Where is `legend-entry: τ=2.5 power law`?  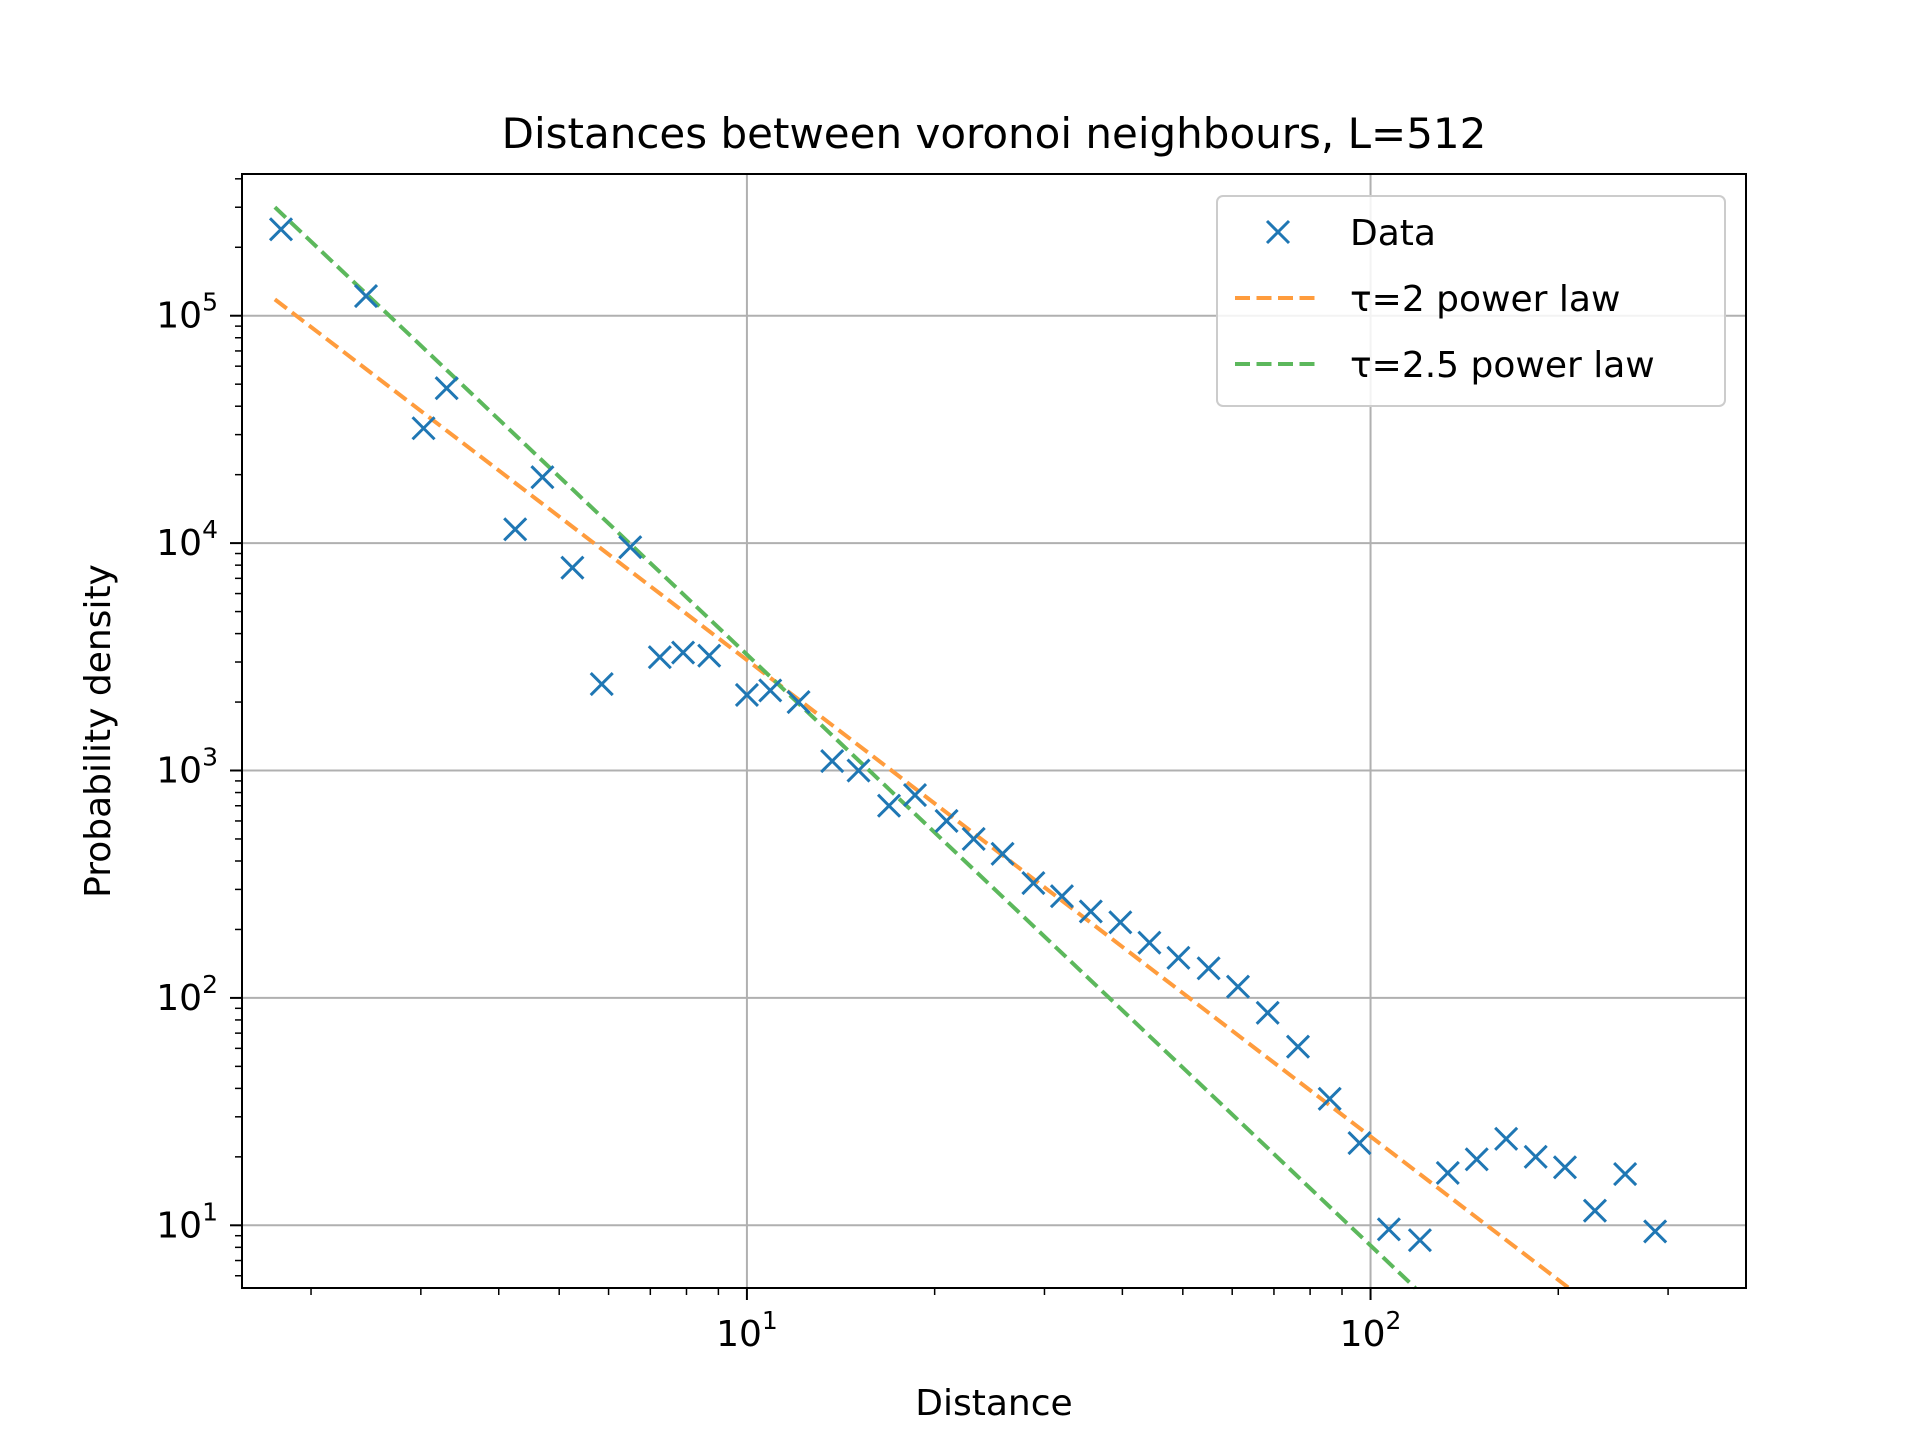
legend-entry: τ=2.5 power law is located at coordinates (1445, 365).